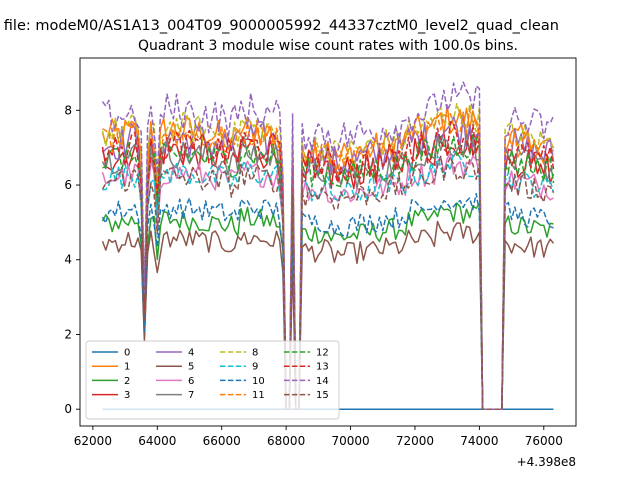  What do you see at coordinates (157, 441) in the screenshot?
I see `x-tick-label: 64000` at bounding box center [157, 441].